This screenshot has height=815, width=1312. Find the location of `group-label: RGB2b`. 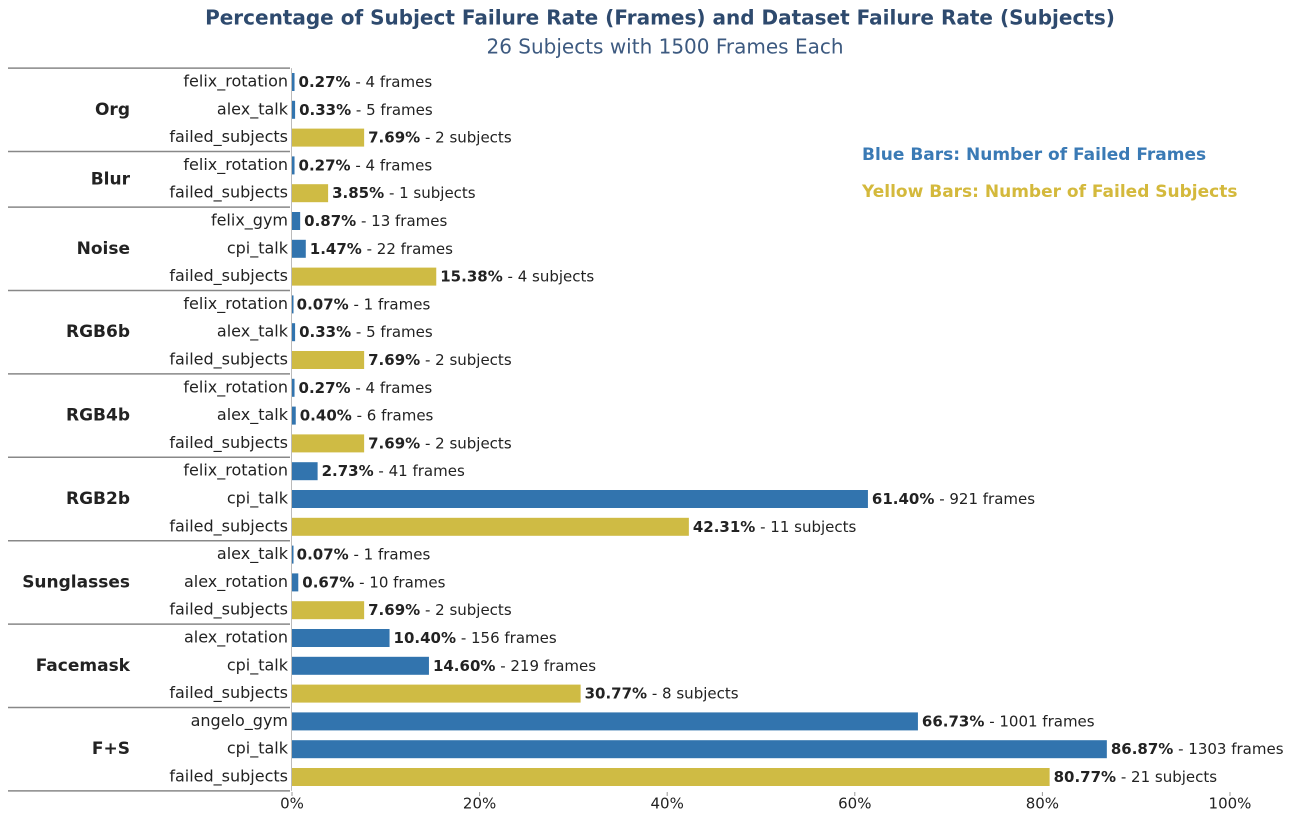

group-label: RGB2b is located at coordinates (98, 499).